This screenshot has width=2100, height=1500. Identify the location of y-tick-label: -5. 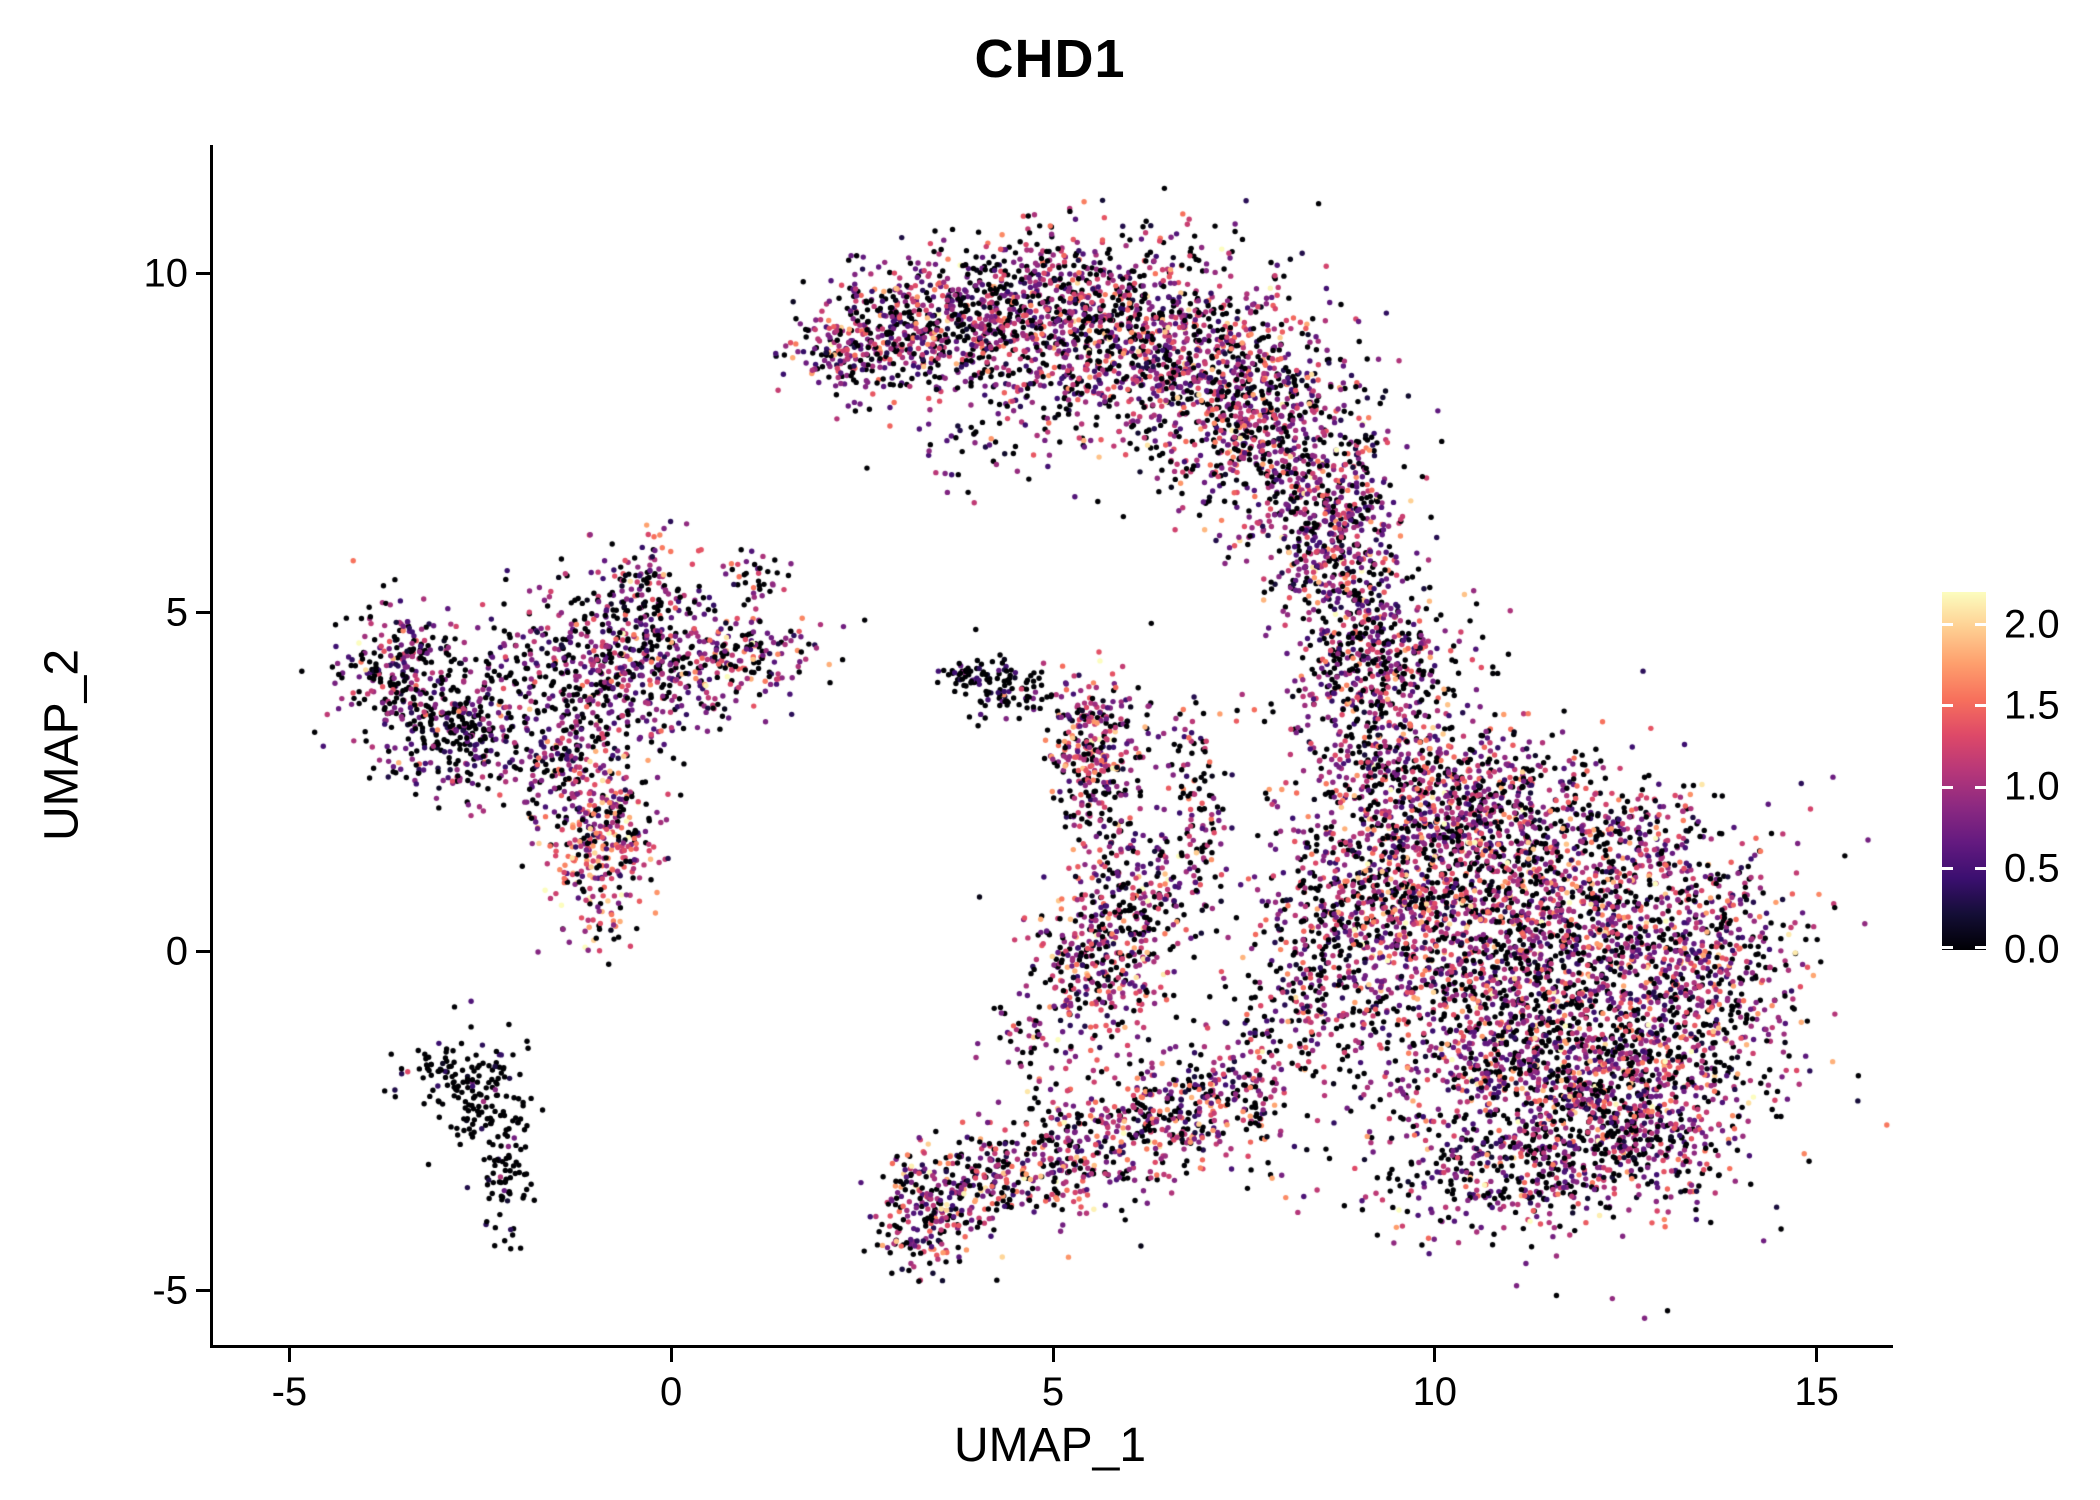
(170, 1290).